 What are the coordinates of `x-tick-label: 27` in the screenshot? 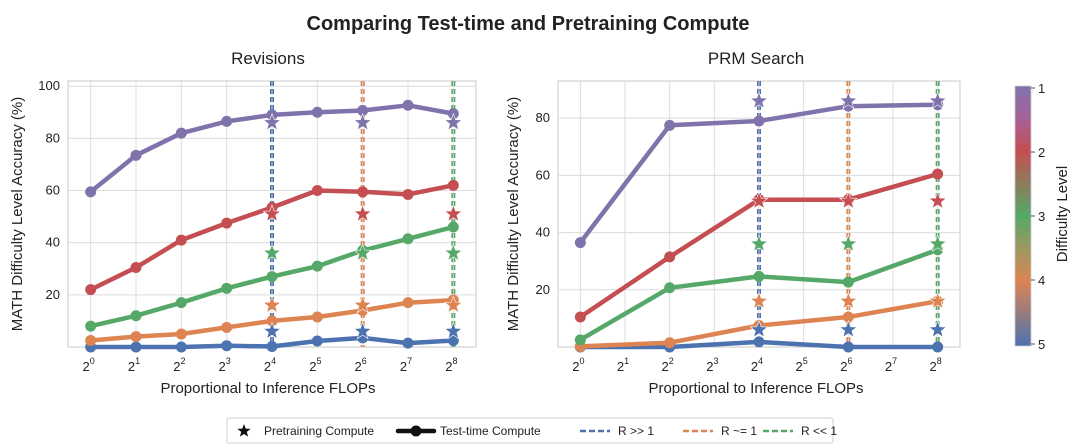 It's located at (891, 365).